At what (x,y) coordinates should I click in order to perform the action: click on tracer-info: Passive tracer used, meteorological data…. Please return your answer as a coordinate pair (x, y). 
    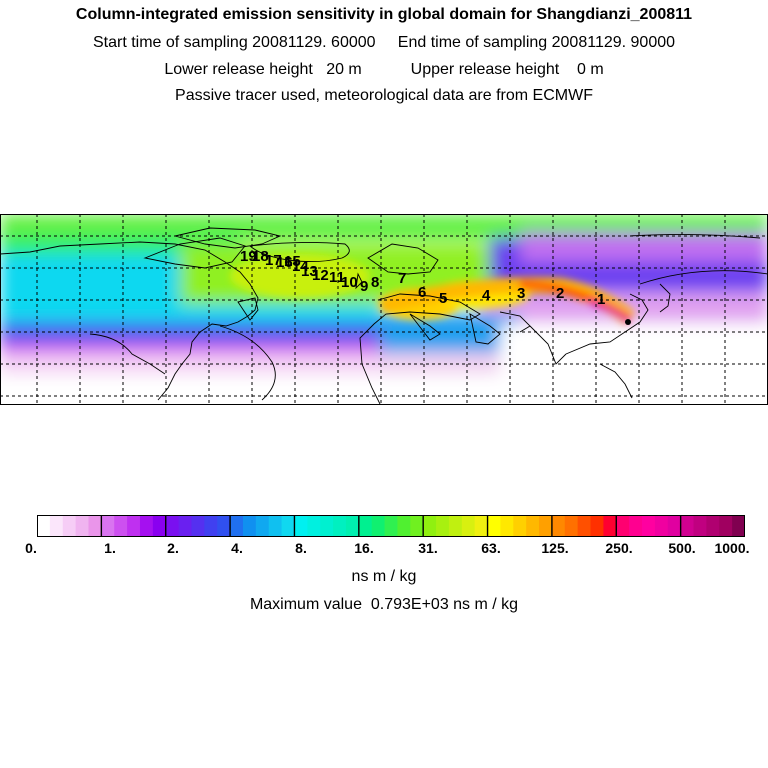
    Looking at the image, I should click on (384, 95).